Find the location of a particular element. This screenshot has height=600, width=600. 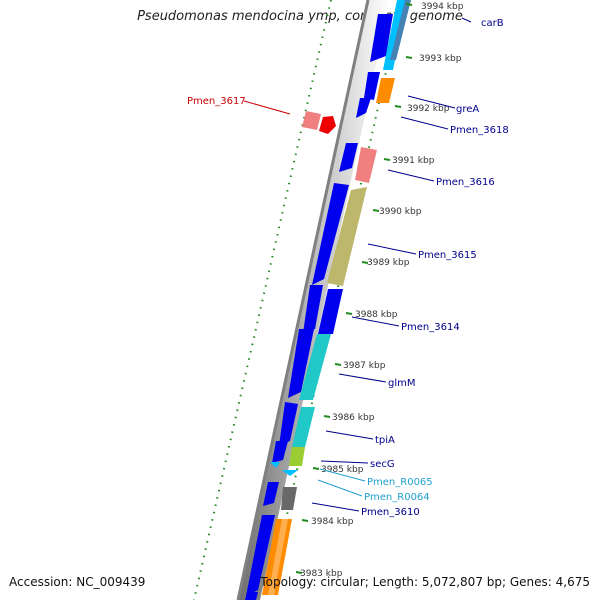

gene-label-pmen-r0065: Pmen_R0065 is located at coordinates (400, 482).